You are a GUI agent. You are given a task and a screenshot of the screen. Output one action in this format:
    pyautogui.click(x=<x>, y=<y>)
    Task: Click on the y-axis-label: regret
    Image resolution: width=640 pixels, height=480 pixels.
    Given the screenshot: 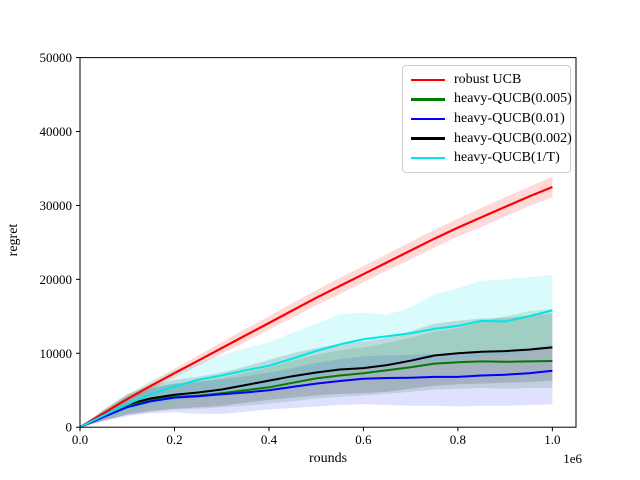 What is the action you would take?
    pyautogui.click(x=13, y=240)
    